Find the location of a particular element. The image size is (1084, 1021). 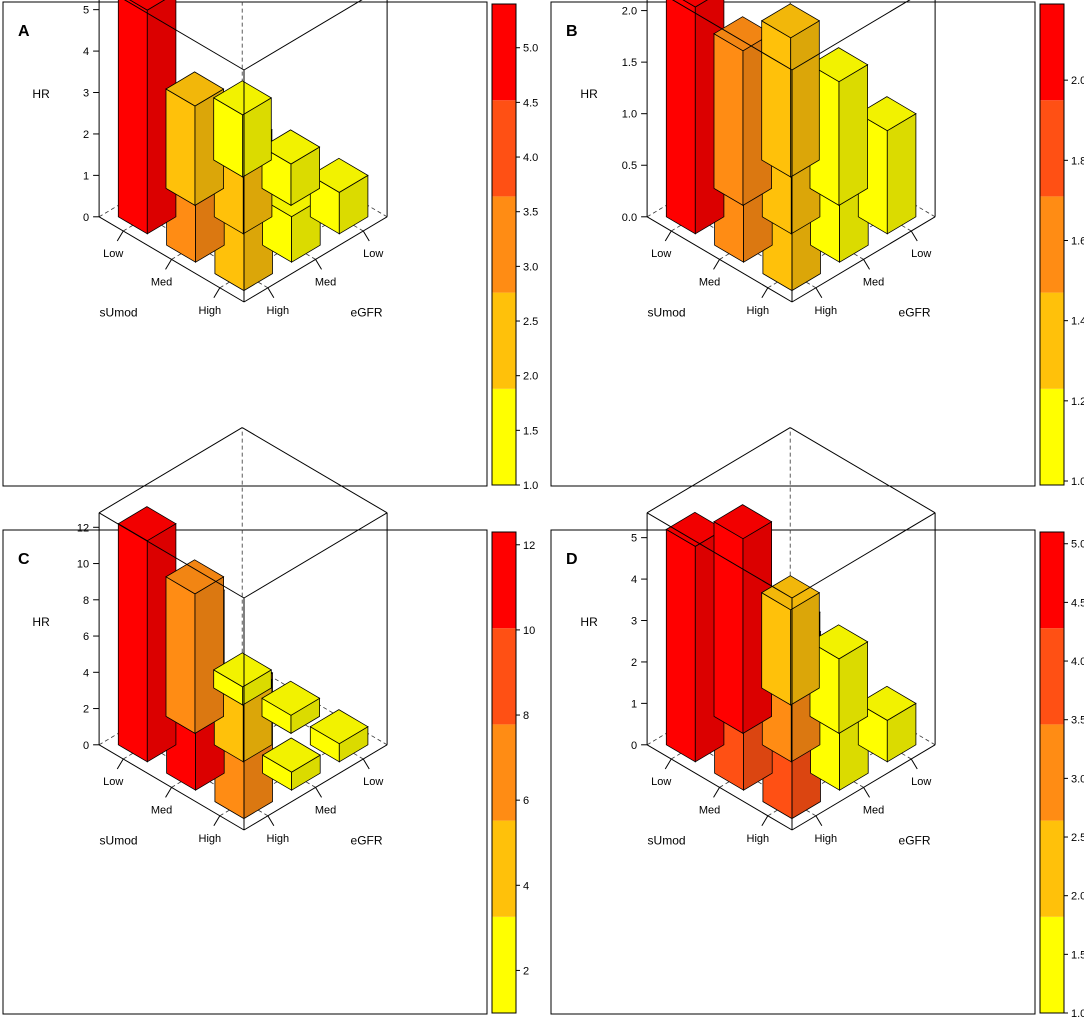

z-tick-label: 1.0 is located at coordinates (629, 115).